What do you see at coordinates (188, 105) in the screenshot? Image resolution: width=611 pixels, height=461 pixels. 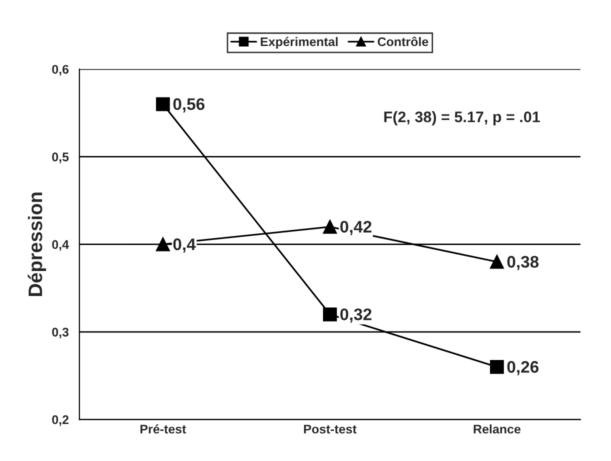 I see `data-label: 0,56` at bounding box center [188, 105].